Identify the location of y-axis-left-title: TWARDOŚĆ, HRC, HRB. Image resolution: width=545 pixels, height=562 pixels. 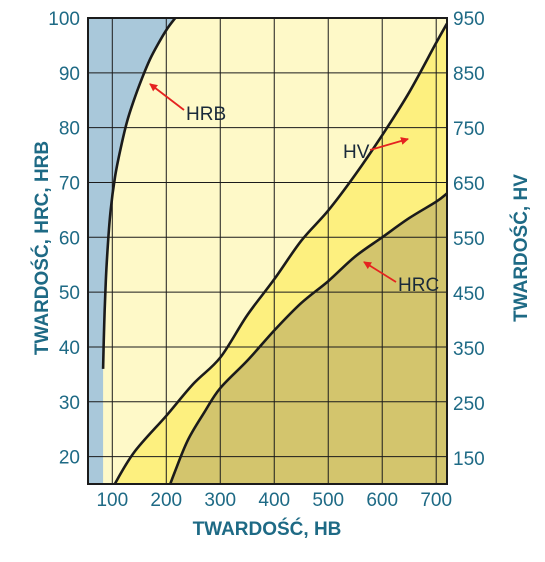
(42, 248).